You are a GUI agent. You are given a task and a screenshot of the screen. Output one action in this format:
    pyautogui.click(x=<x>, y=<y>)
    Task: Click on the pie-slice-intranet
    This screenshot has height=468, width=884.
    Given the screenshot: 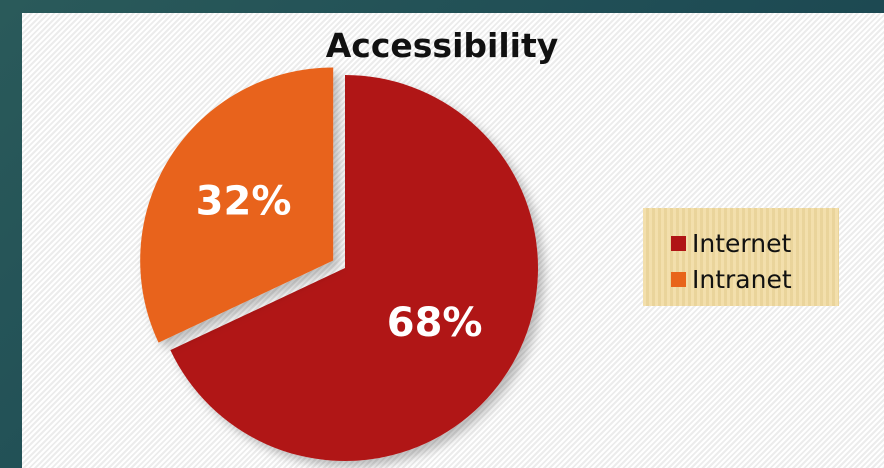 What is the action you would take?
    pyautogui.click(x=237, y=205)
    